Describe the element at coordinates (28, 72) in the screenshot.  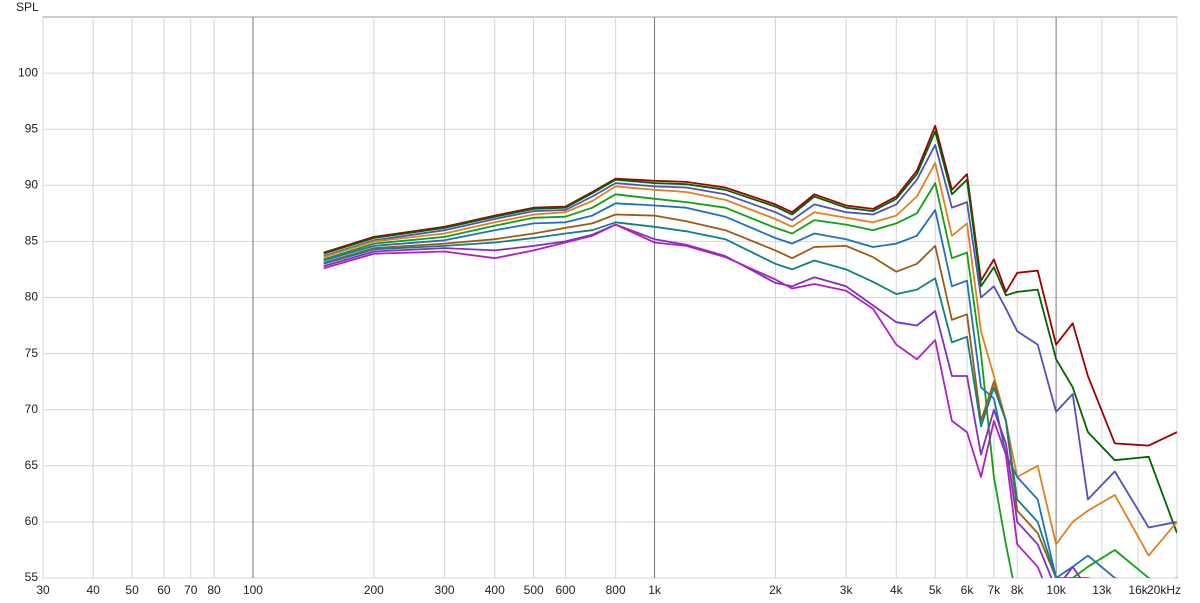
I see `y-tick-label: 100` at that location.